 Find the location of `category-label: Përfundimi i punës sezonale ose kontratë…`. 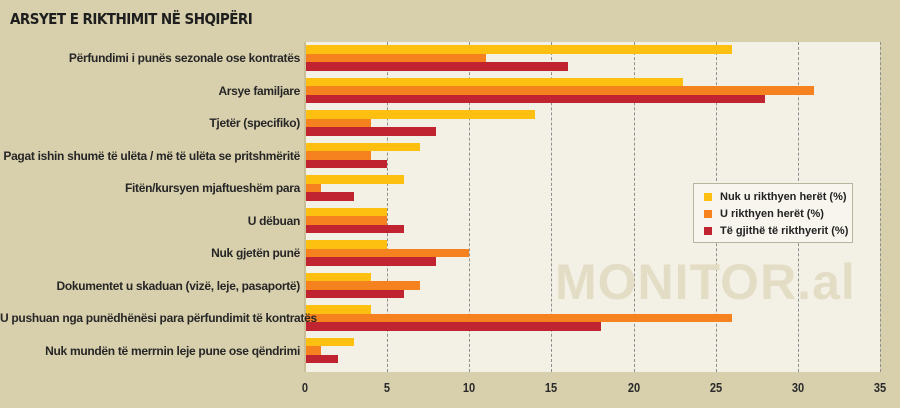

category-label: Përfundimi i punës sezonale ose kontratë… is located at coordinates (184, 58).